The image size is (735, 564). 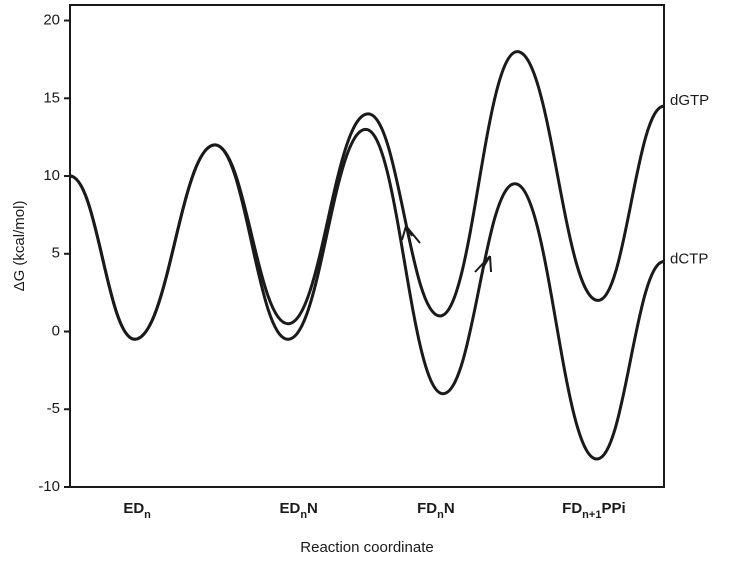 What do you see at coordinates (366, 547) in the screenshot?
I see `x-axis-label: Reaction coordinate` at bounding box center [366, 547].